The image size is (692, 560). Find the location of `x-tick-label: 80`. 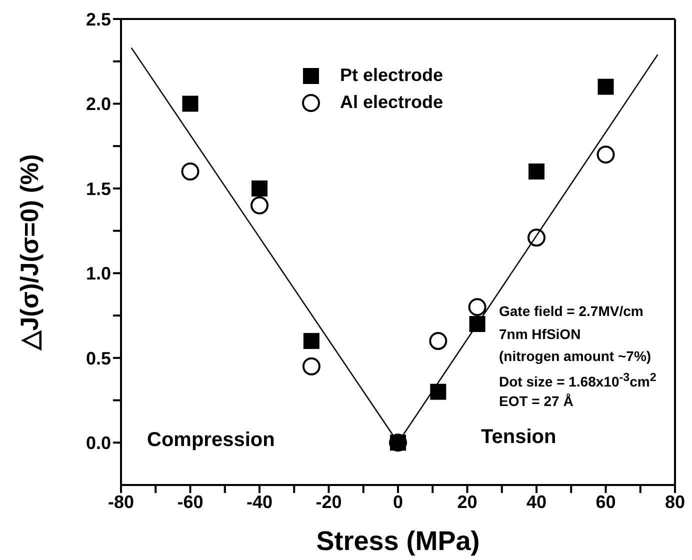

x-tick-label: 80 is located at coordinates (675, 502).